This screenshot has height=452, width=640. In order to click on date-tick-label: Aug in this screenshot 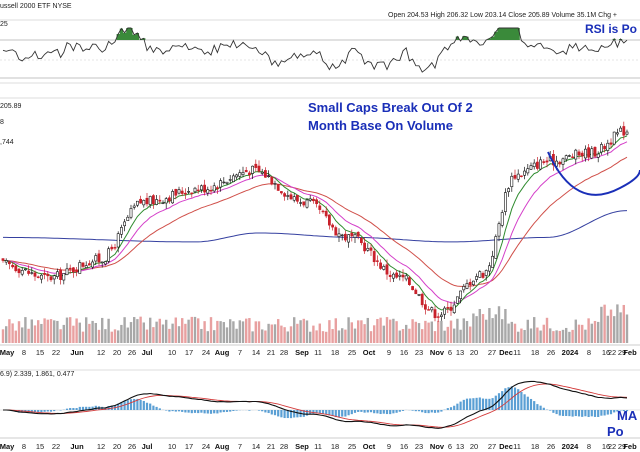, I will do `click(222, 446)`.